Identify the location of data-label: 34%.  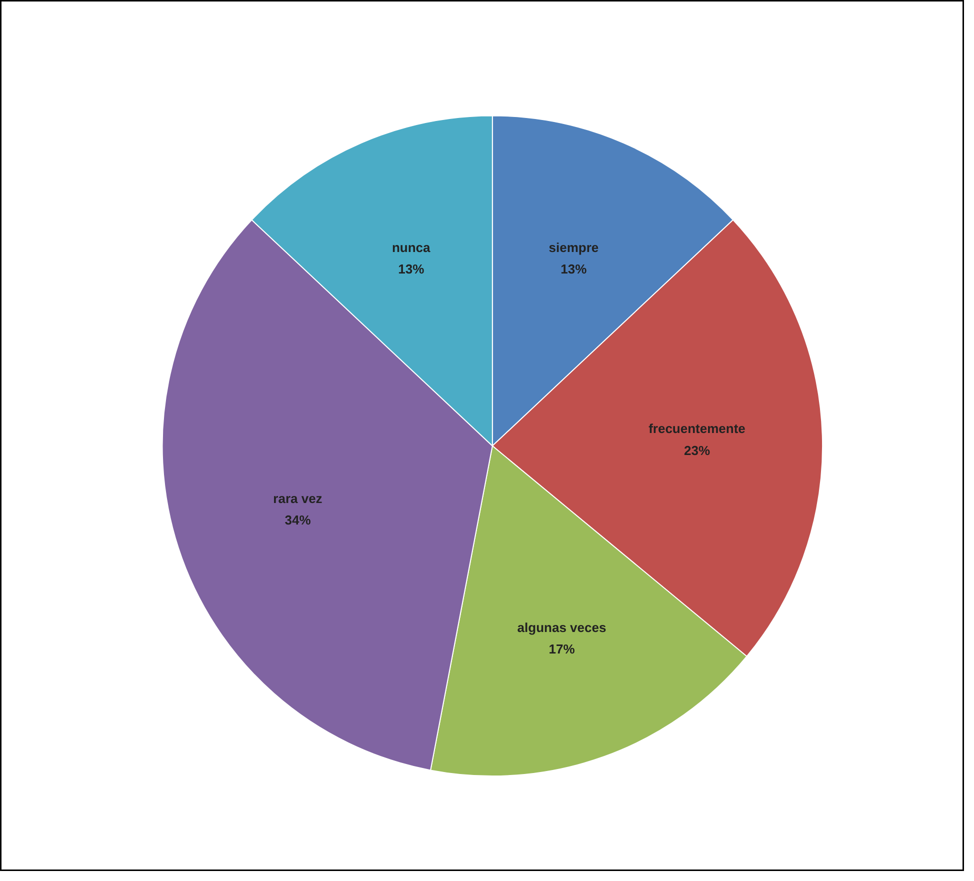
(298, 520).